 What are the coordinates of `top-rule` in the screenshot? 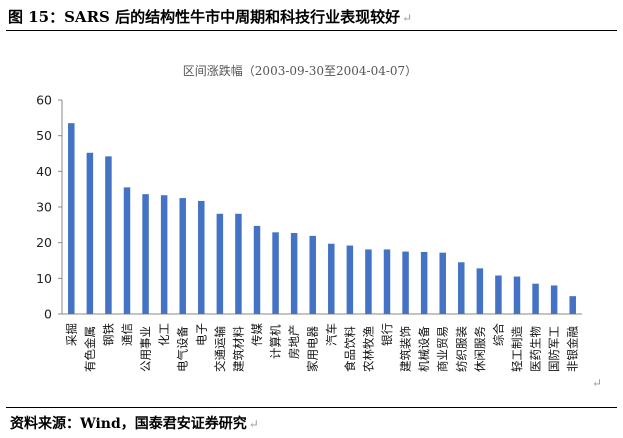 It's located at (311, 30).